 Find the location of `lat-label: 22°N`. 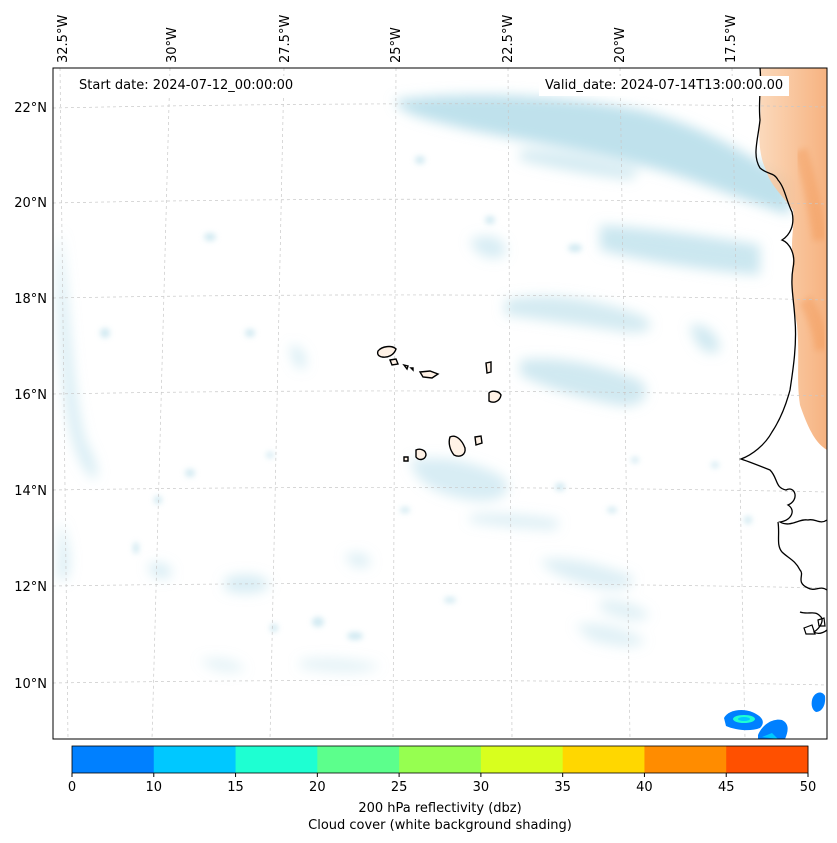

lat-label: 22°N is located at coordinates (30, 108).